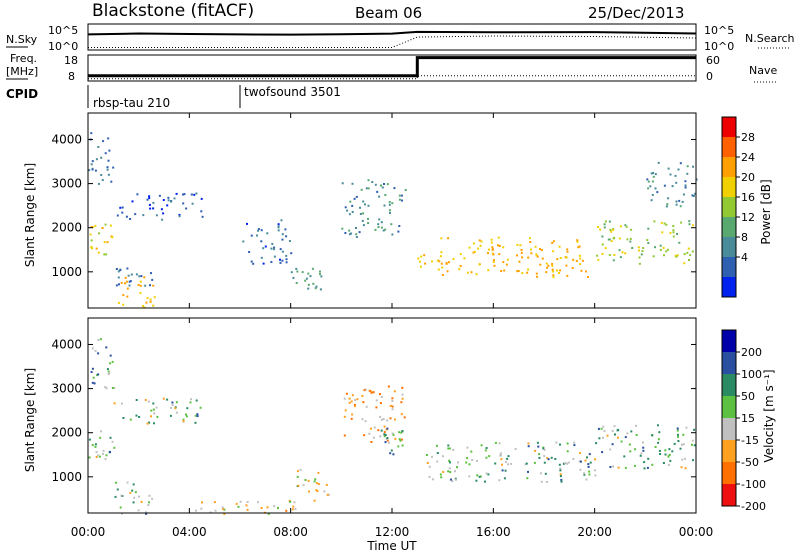 Image resolution: width=800 pixels, height=558 pixels. What do you see at coordinates (766, 211) in the screenshot?
I see `power-colorbar-label: Power [dB]` at bounding box center [766, 211].